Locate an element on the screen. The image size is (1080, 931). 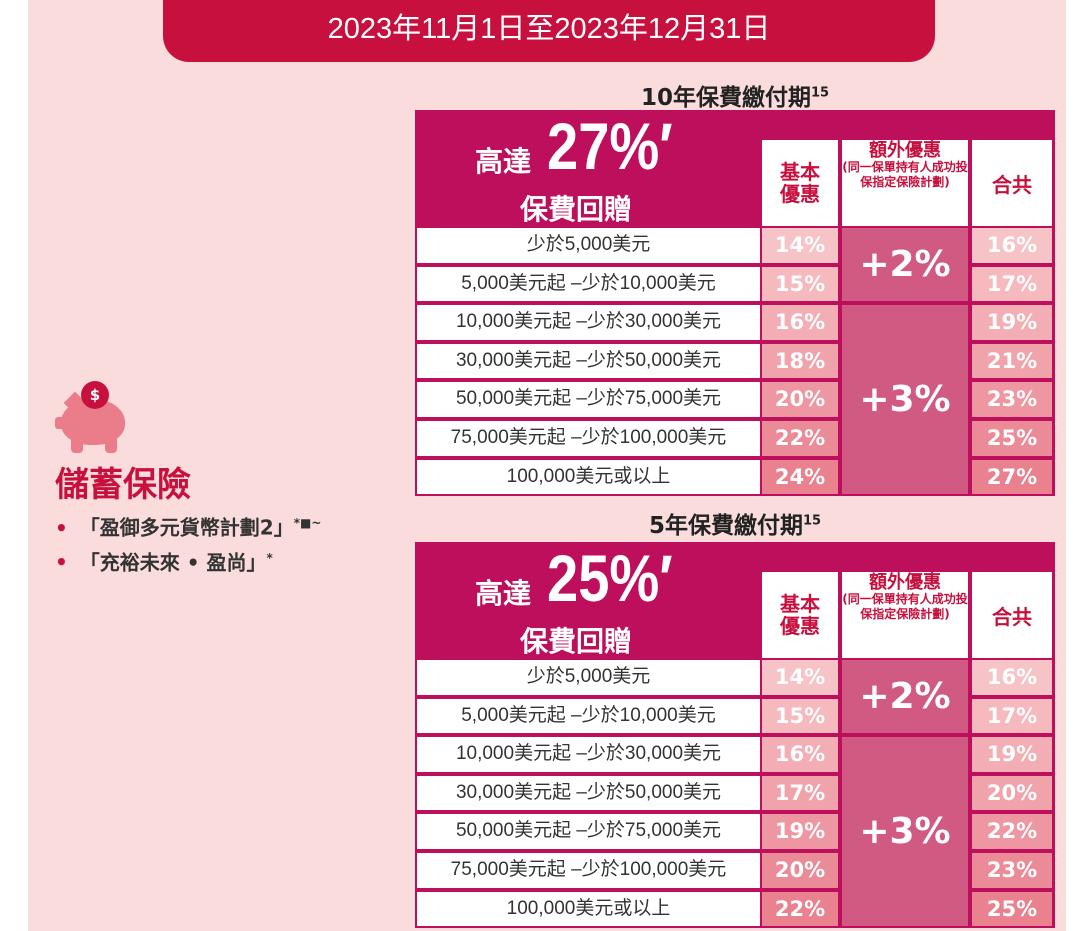
table-row: 50,000美元起 –少於75,000美元 19% 22% is located at coordinates (735, 831).